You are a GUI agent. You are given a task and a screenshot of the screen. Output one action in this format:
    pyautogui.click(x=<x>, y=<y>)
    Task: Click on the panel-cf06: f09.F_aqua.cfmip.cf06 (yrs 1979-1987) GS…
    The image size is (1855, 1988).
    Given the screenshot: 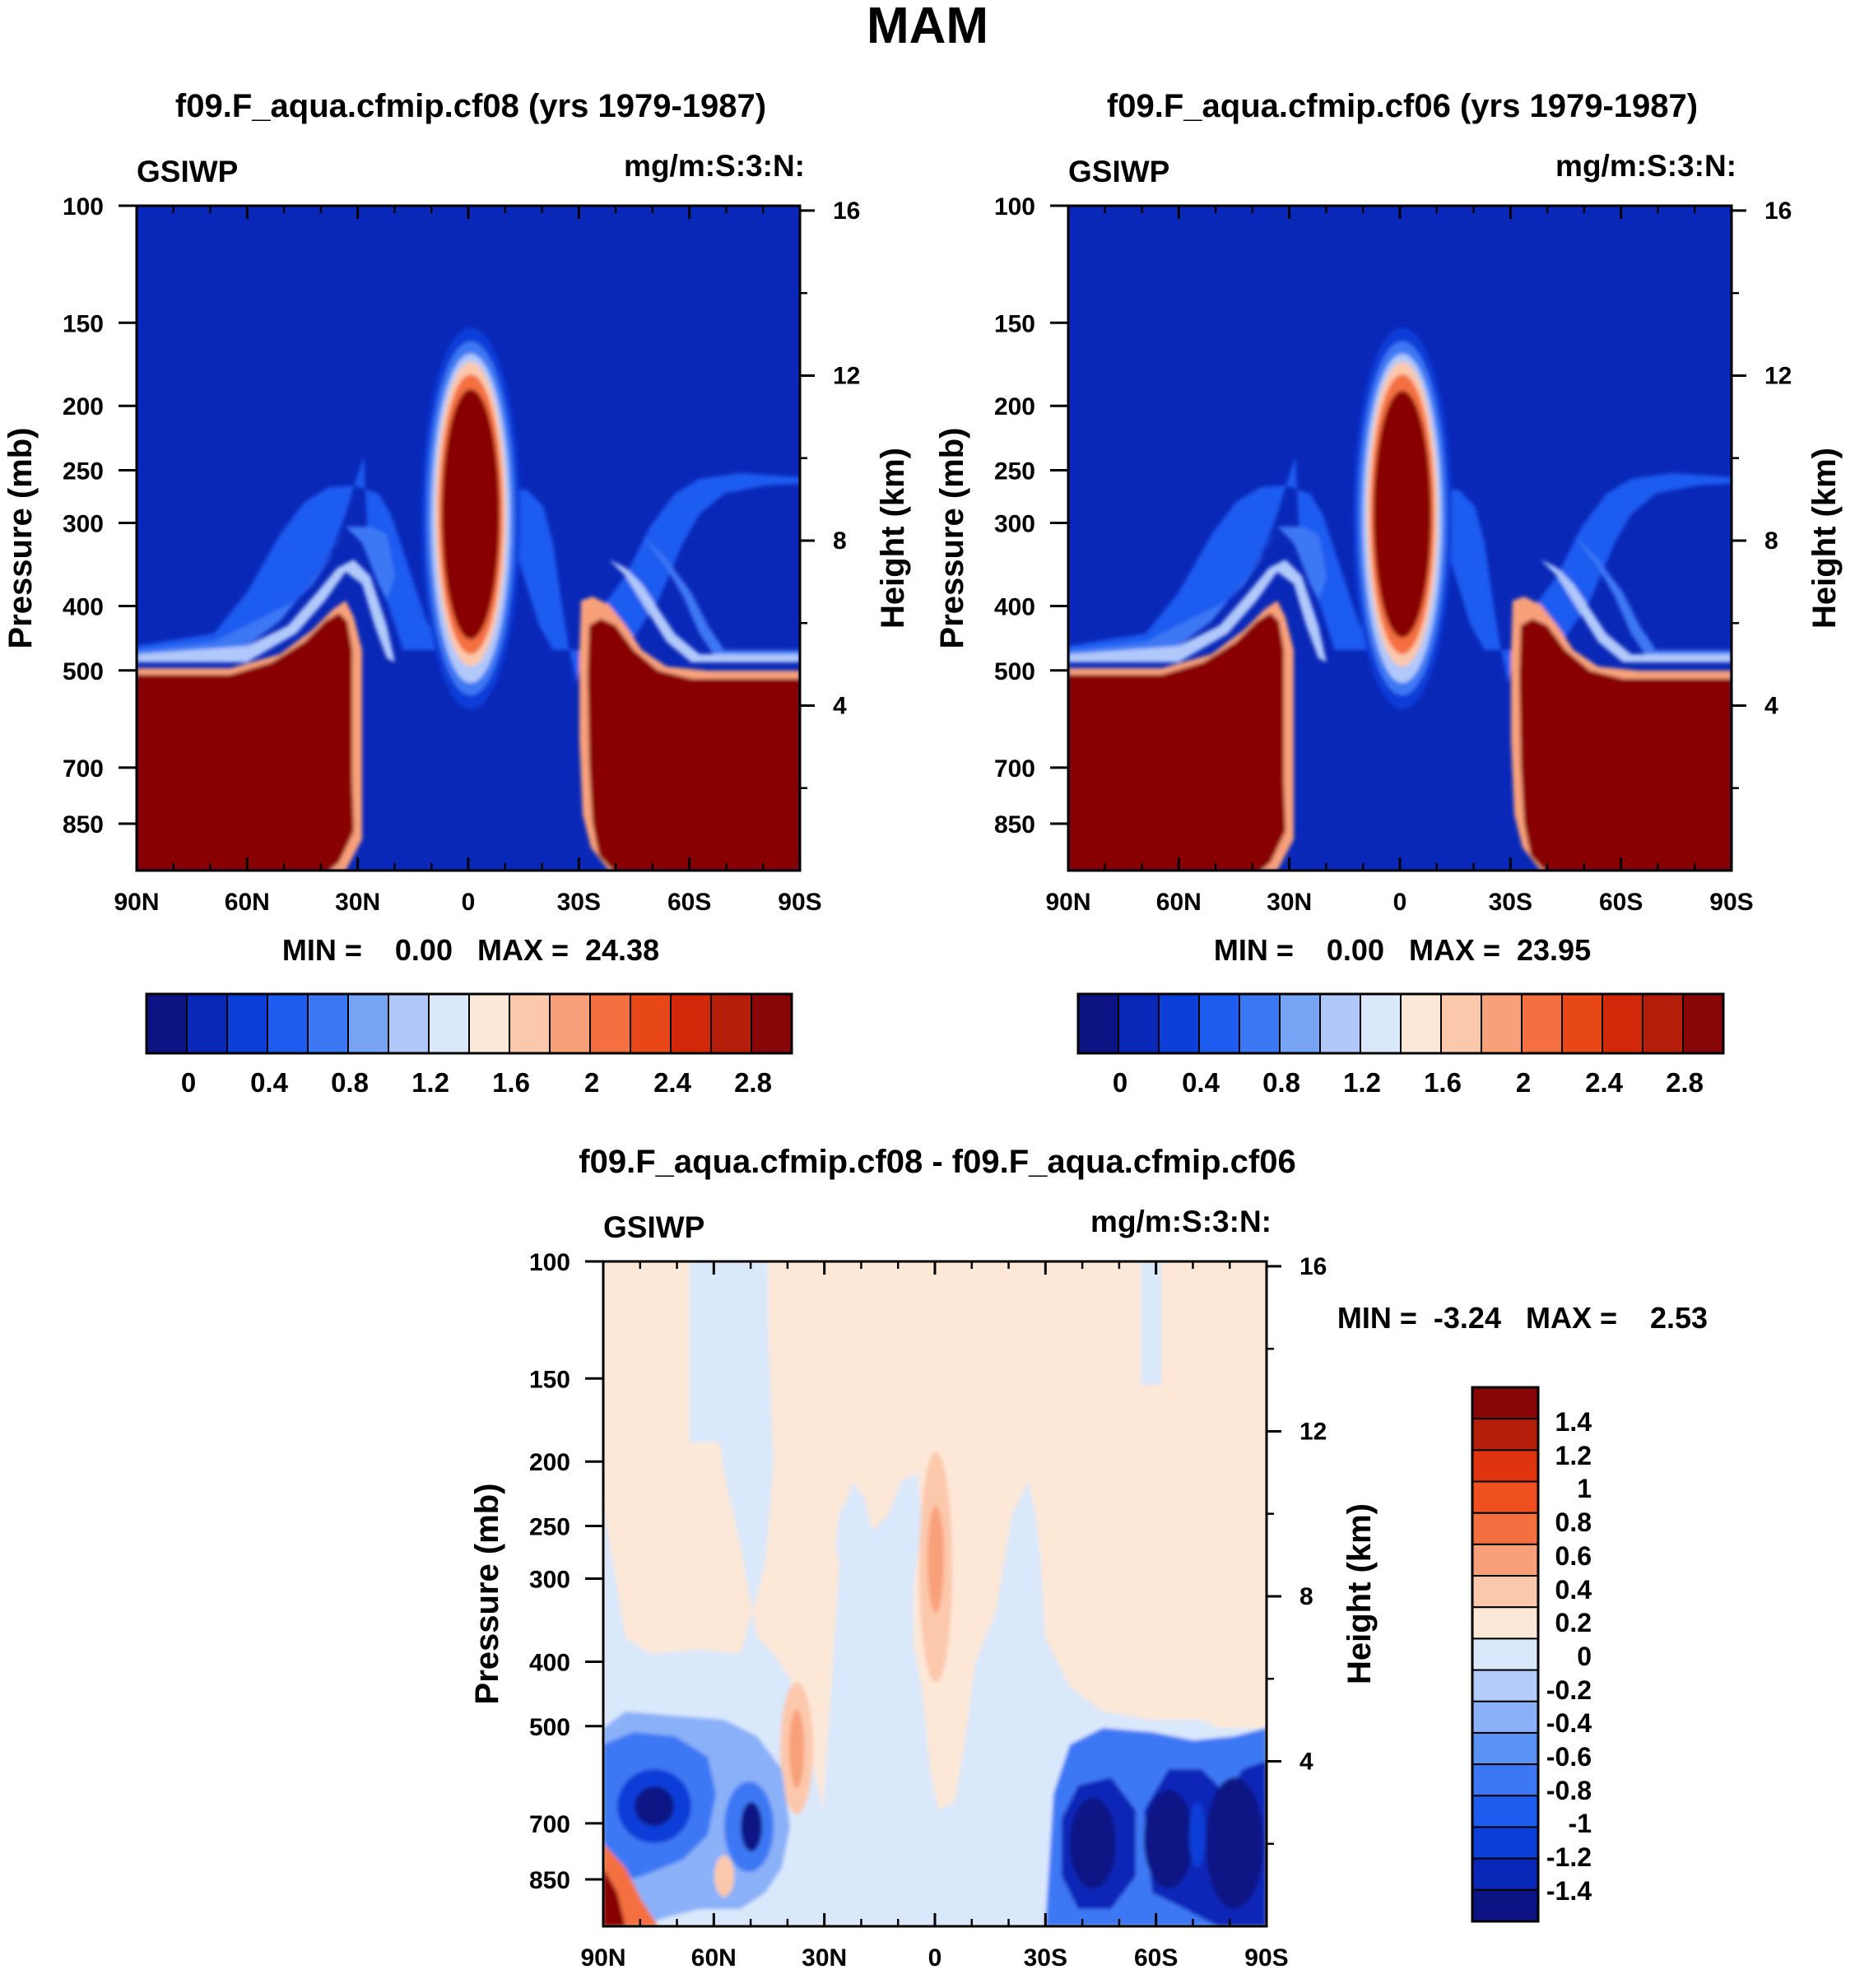 What is the action you would take?
    pyautogui.click(x=1402, y=479)
    